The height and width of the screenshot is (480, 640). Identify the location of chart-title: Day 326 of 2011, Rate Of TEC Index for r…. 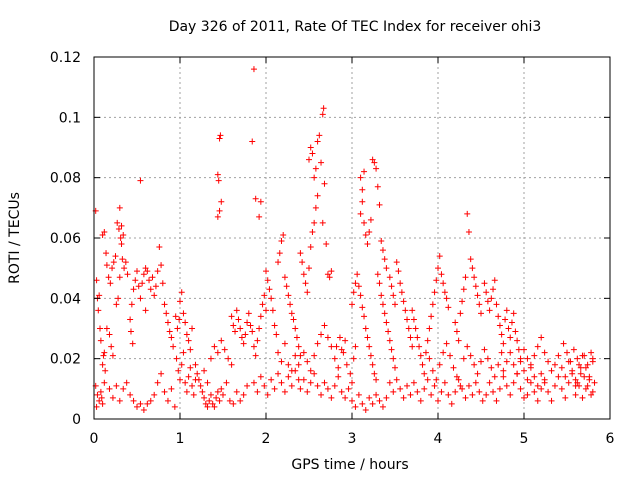
(355, 27).